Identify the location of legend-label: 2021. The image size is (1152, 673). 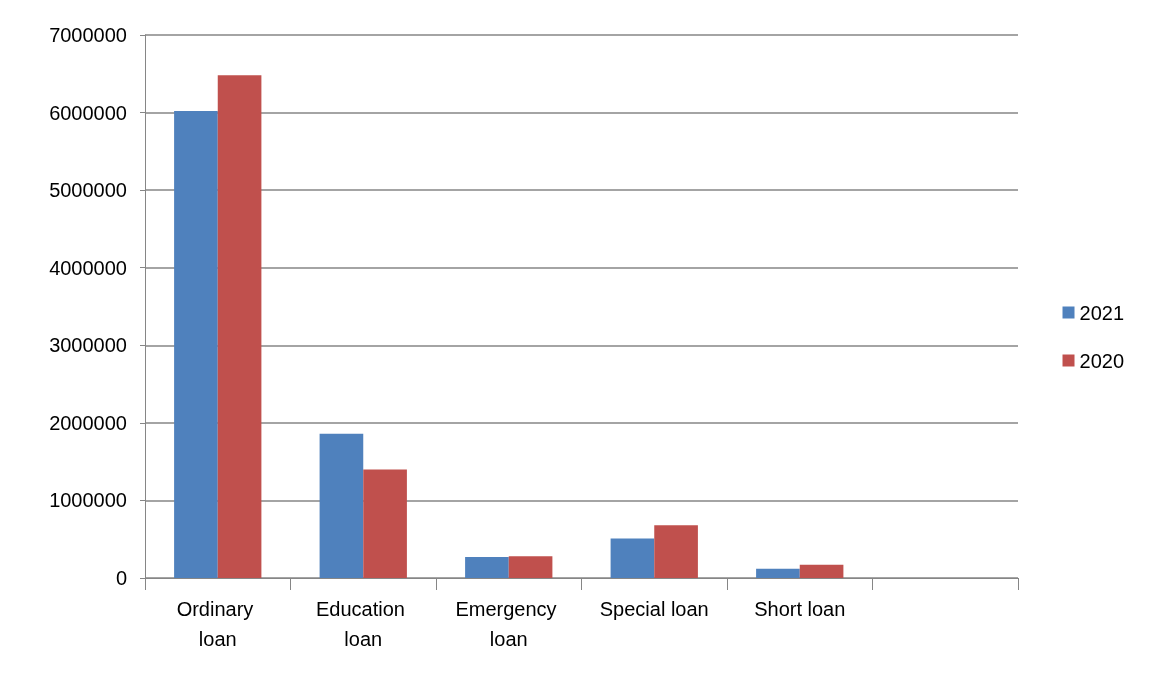
(1102, 312).